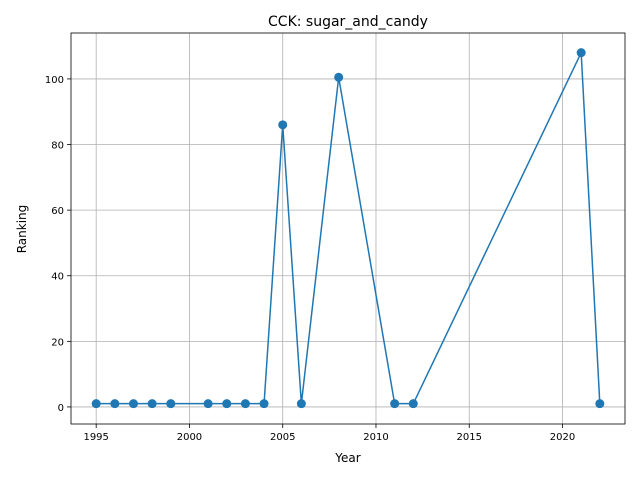 This screenshot has height=480, width=640. I want to click on x-tick-label: 2010, so click(375, 437).